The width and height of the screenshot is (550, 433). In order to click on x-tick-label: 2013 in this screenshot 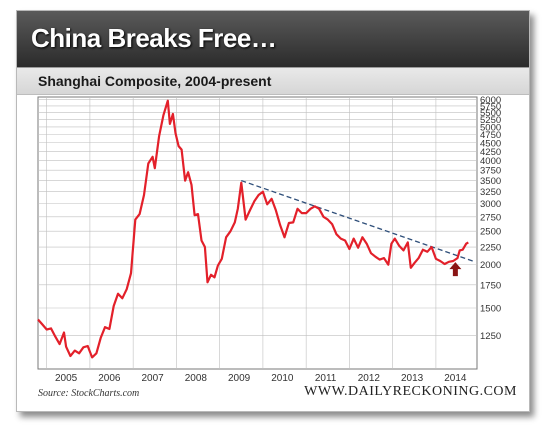, I will do `click(412, 378)`.